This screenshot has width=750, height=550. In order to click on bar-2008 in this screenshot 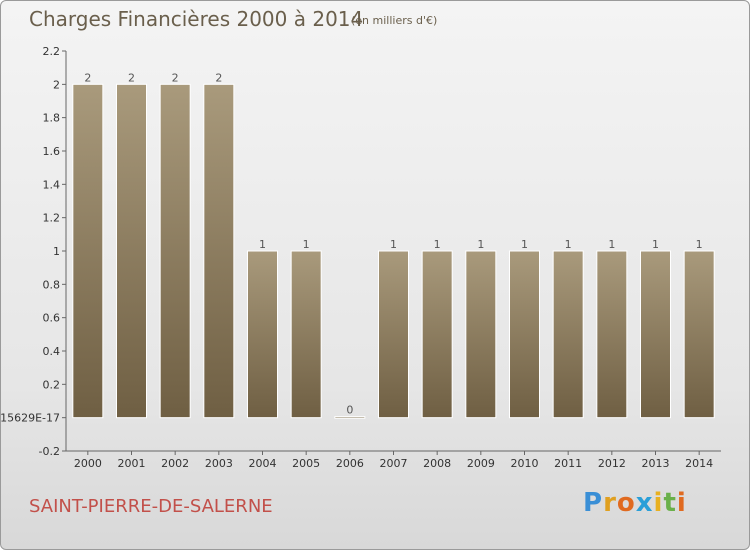, I will do `click(437, 334)`.